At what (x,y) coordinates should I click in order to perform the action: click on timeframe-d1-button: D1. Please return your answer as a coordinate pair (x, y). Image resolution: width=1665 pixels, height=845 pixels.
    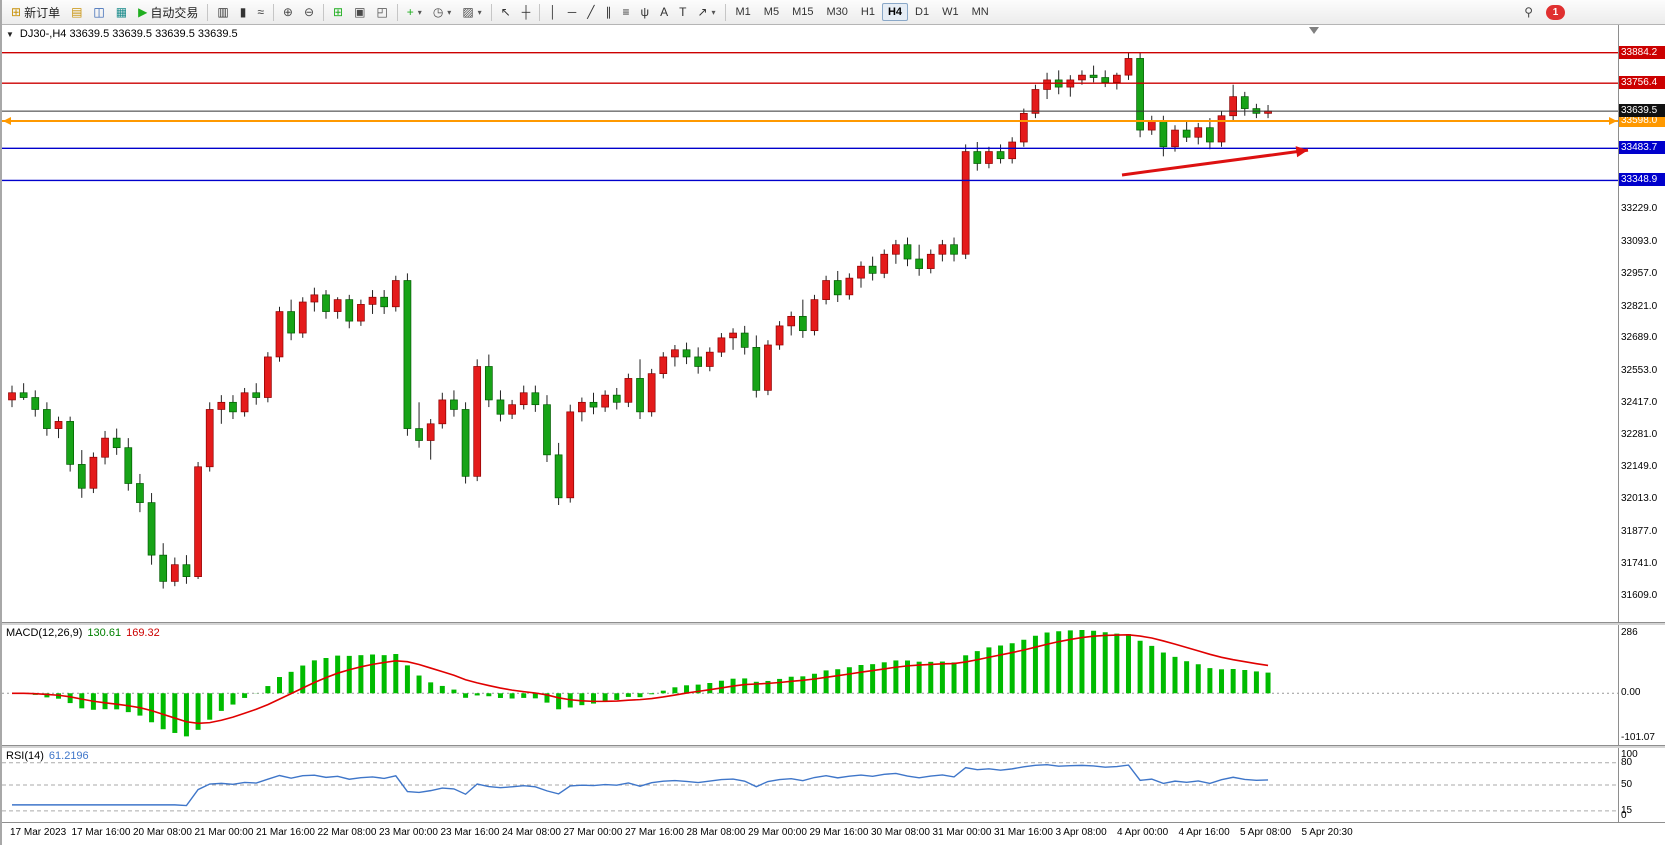
    Looking at the image, I should click on (922, 12).